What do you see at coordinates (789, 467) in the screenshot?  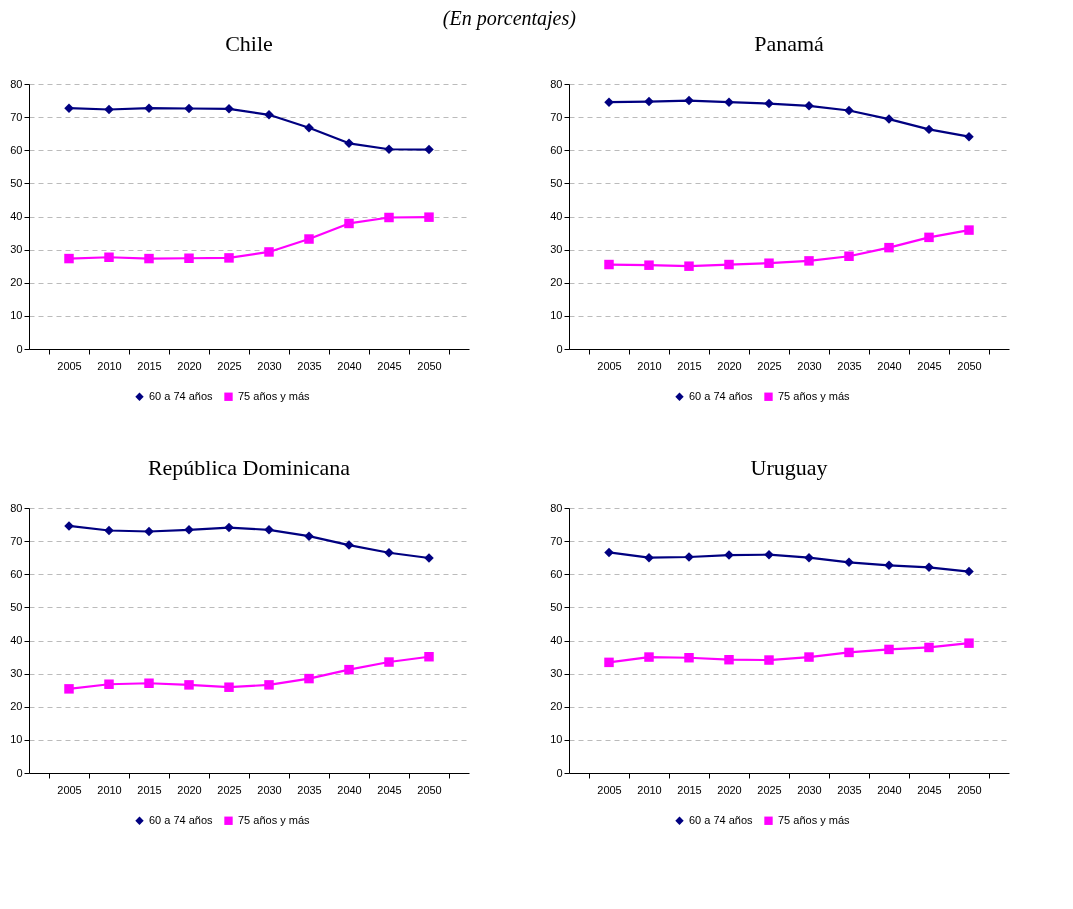 I see `chart-title: Uruguay` at bounding box center [789, 467].